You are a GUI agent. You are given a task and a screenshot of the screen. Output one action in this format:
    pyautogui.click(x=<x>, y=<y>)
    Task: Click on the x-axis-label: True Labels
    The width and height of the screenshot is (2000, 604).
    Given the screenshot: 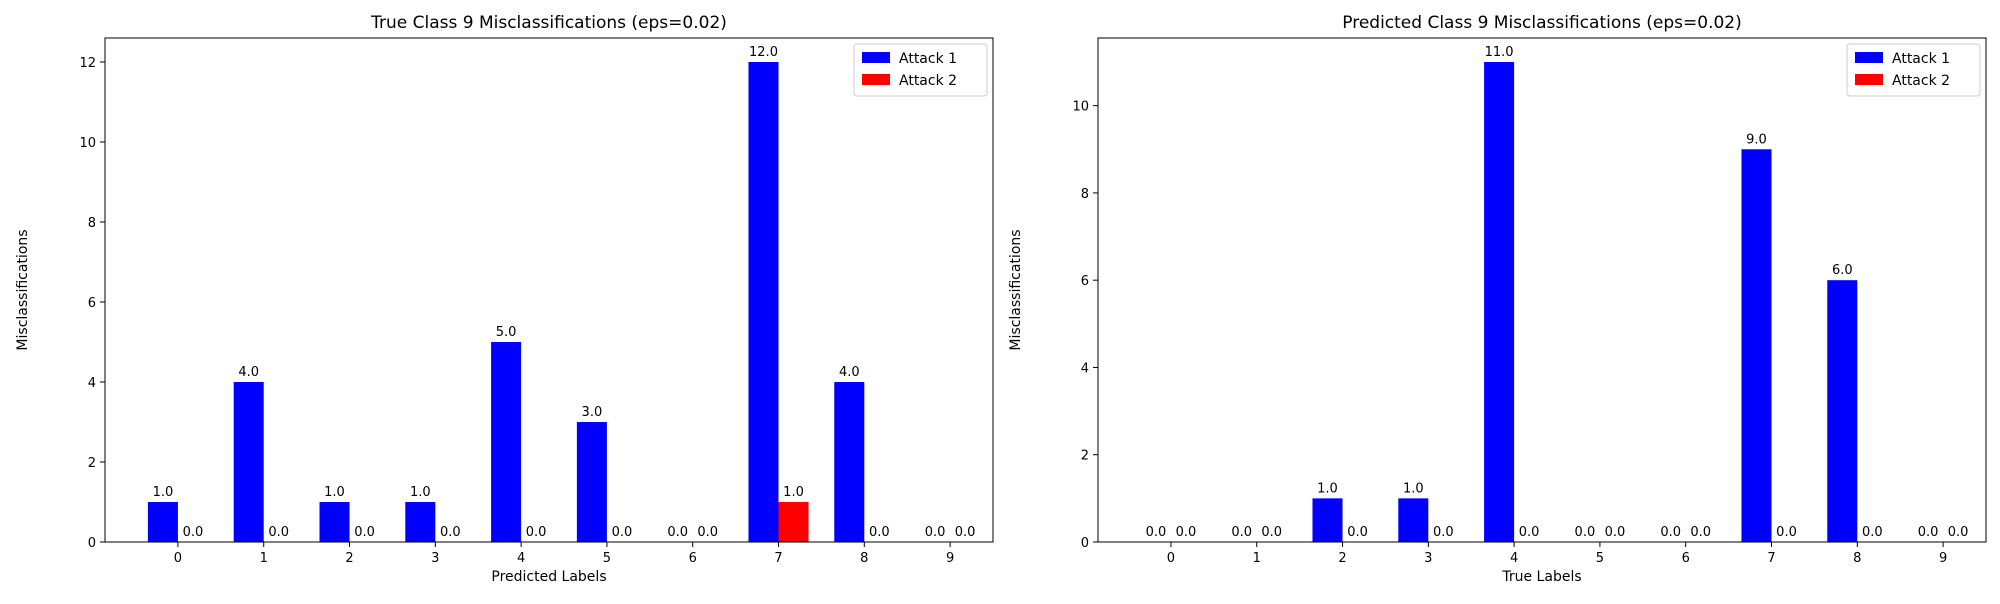 What is the action you would take?
    pyautogui.click(x=1541, y=577)
    